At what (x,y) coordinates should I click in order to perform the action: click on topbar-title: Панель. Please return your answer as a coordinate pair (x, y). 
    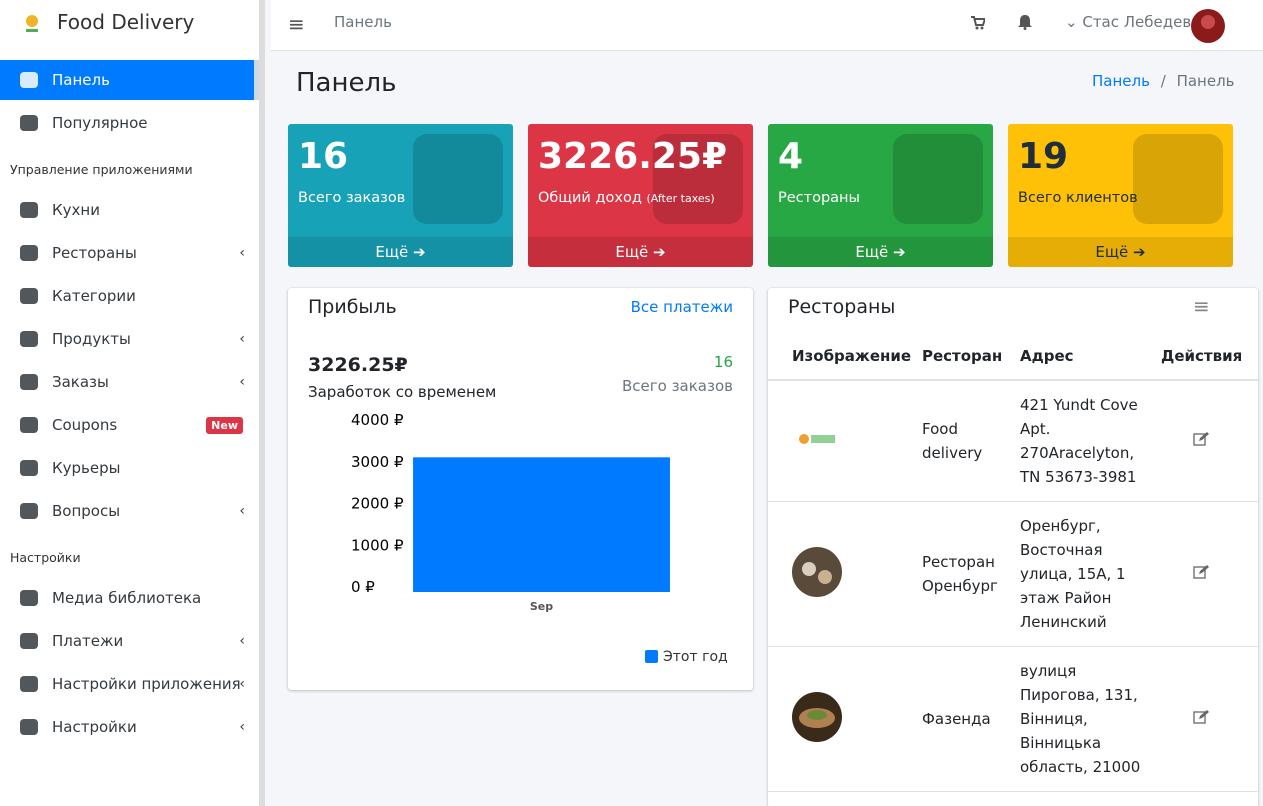
    Looking at the image, I should click on (363, 22).